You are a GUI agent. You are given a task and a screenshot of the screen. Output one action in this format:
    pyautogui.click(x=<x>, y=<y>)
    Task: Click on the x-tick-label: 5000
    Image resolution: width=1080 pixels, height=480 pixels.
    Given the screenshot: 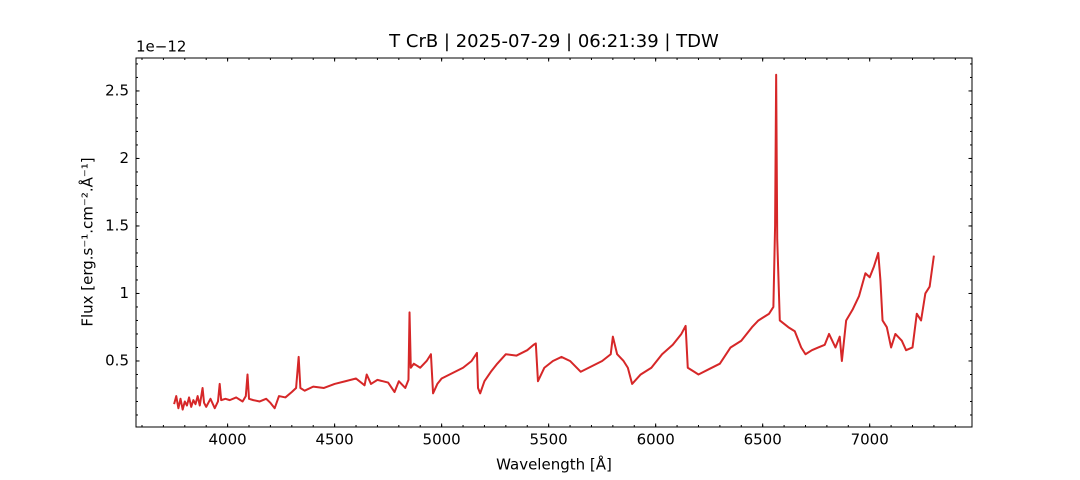 What is the action you would take?
    pyautogui.click(x=442, y=440)
    